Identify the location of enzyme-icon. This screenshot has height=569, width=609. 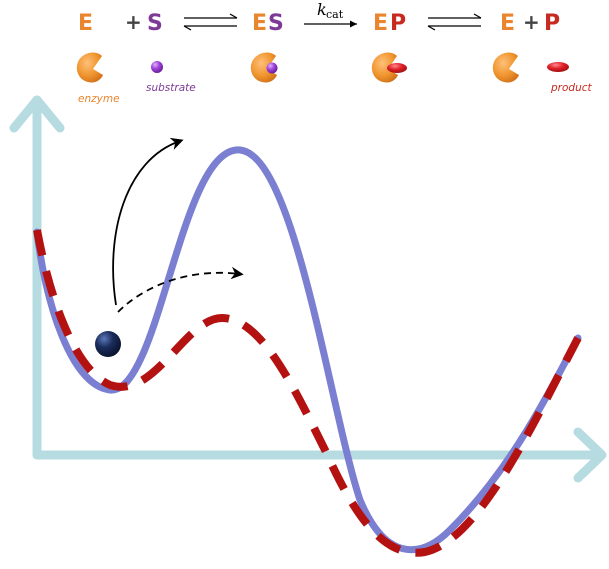
(89, 67).